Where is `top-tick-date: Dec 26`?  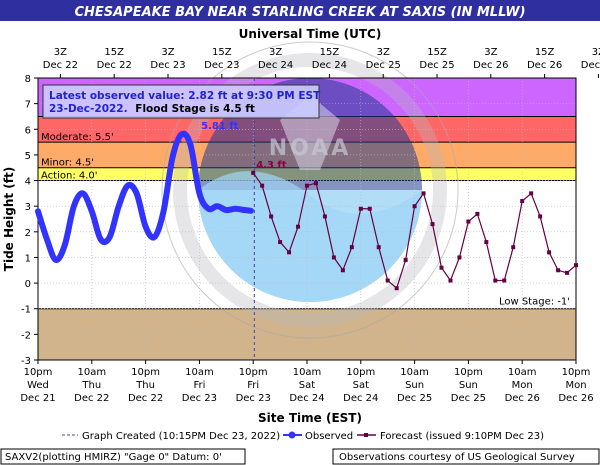 top-tick-date: Dec 26 is located at coordinates (544, 65).